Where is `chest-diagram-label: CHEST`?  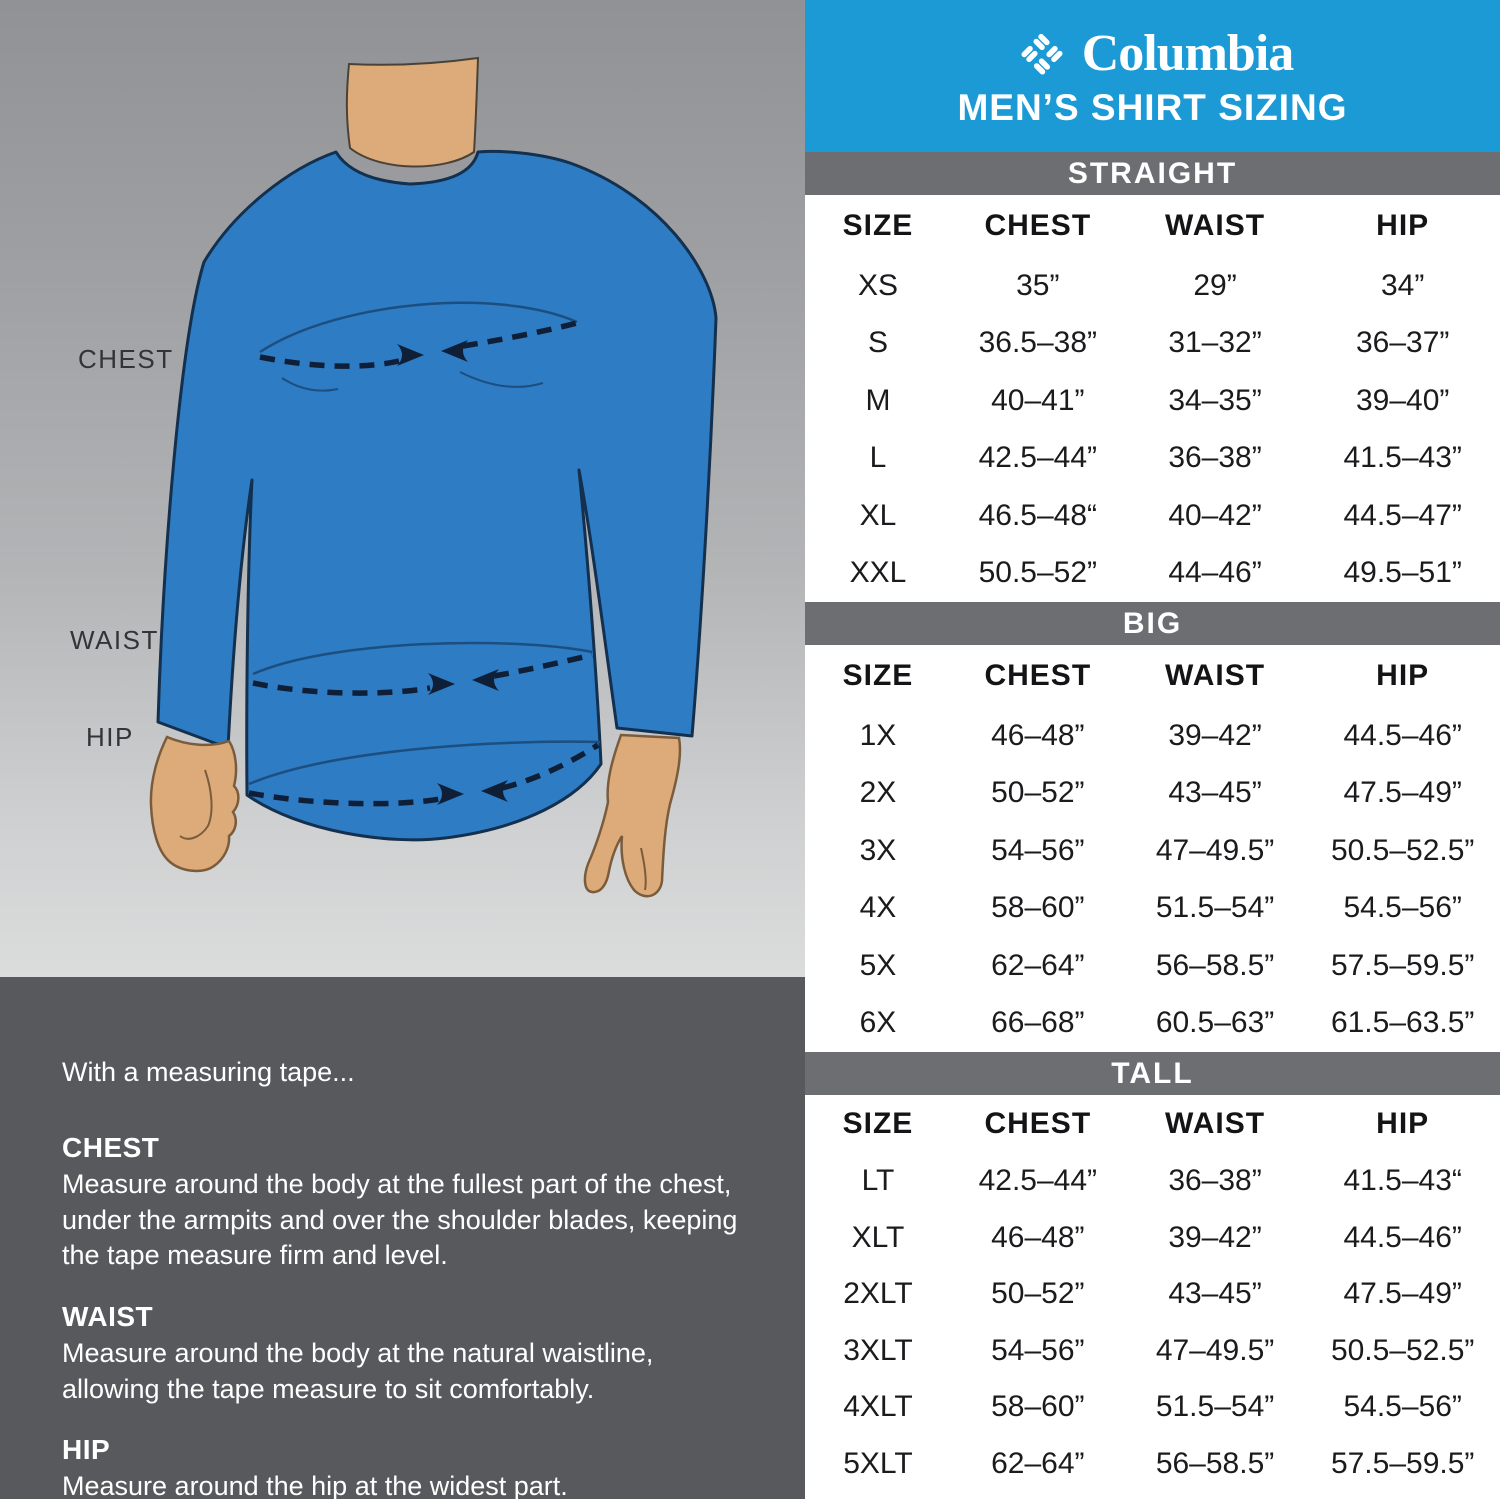 chest-diagram-label: CHEST is located at coordinates (126, 359).